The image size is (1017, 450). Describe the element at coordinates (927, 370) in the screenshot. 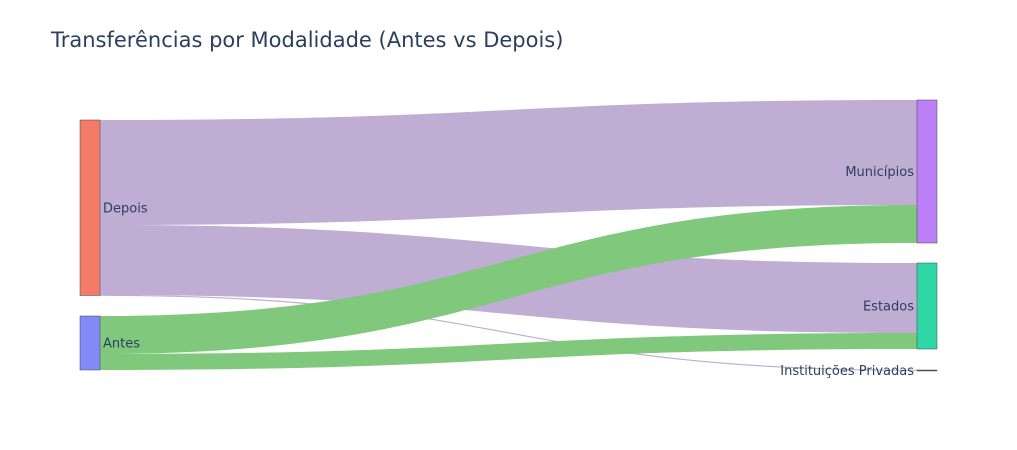

I see `node-instituicoes-privadas` at that location.